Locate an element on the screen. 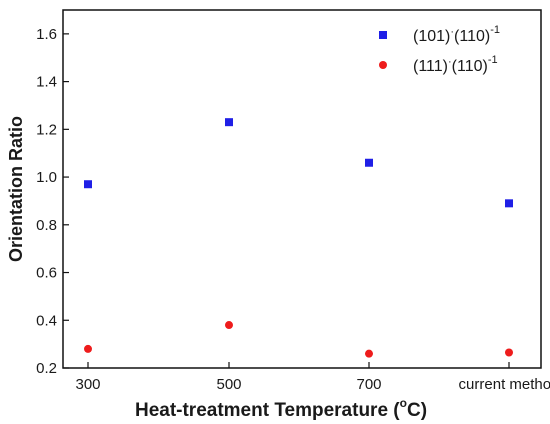  y-tick-label: 1.4 is located at coordinates (46, 82).